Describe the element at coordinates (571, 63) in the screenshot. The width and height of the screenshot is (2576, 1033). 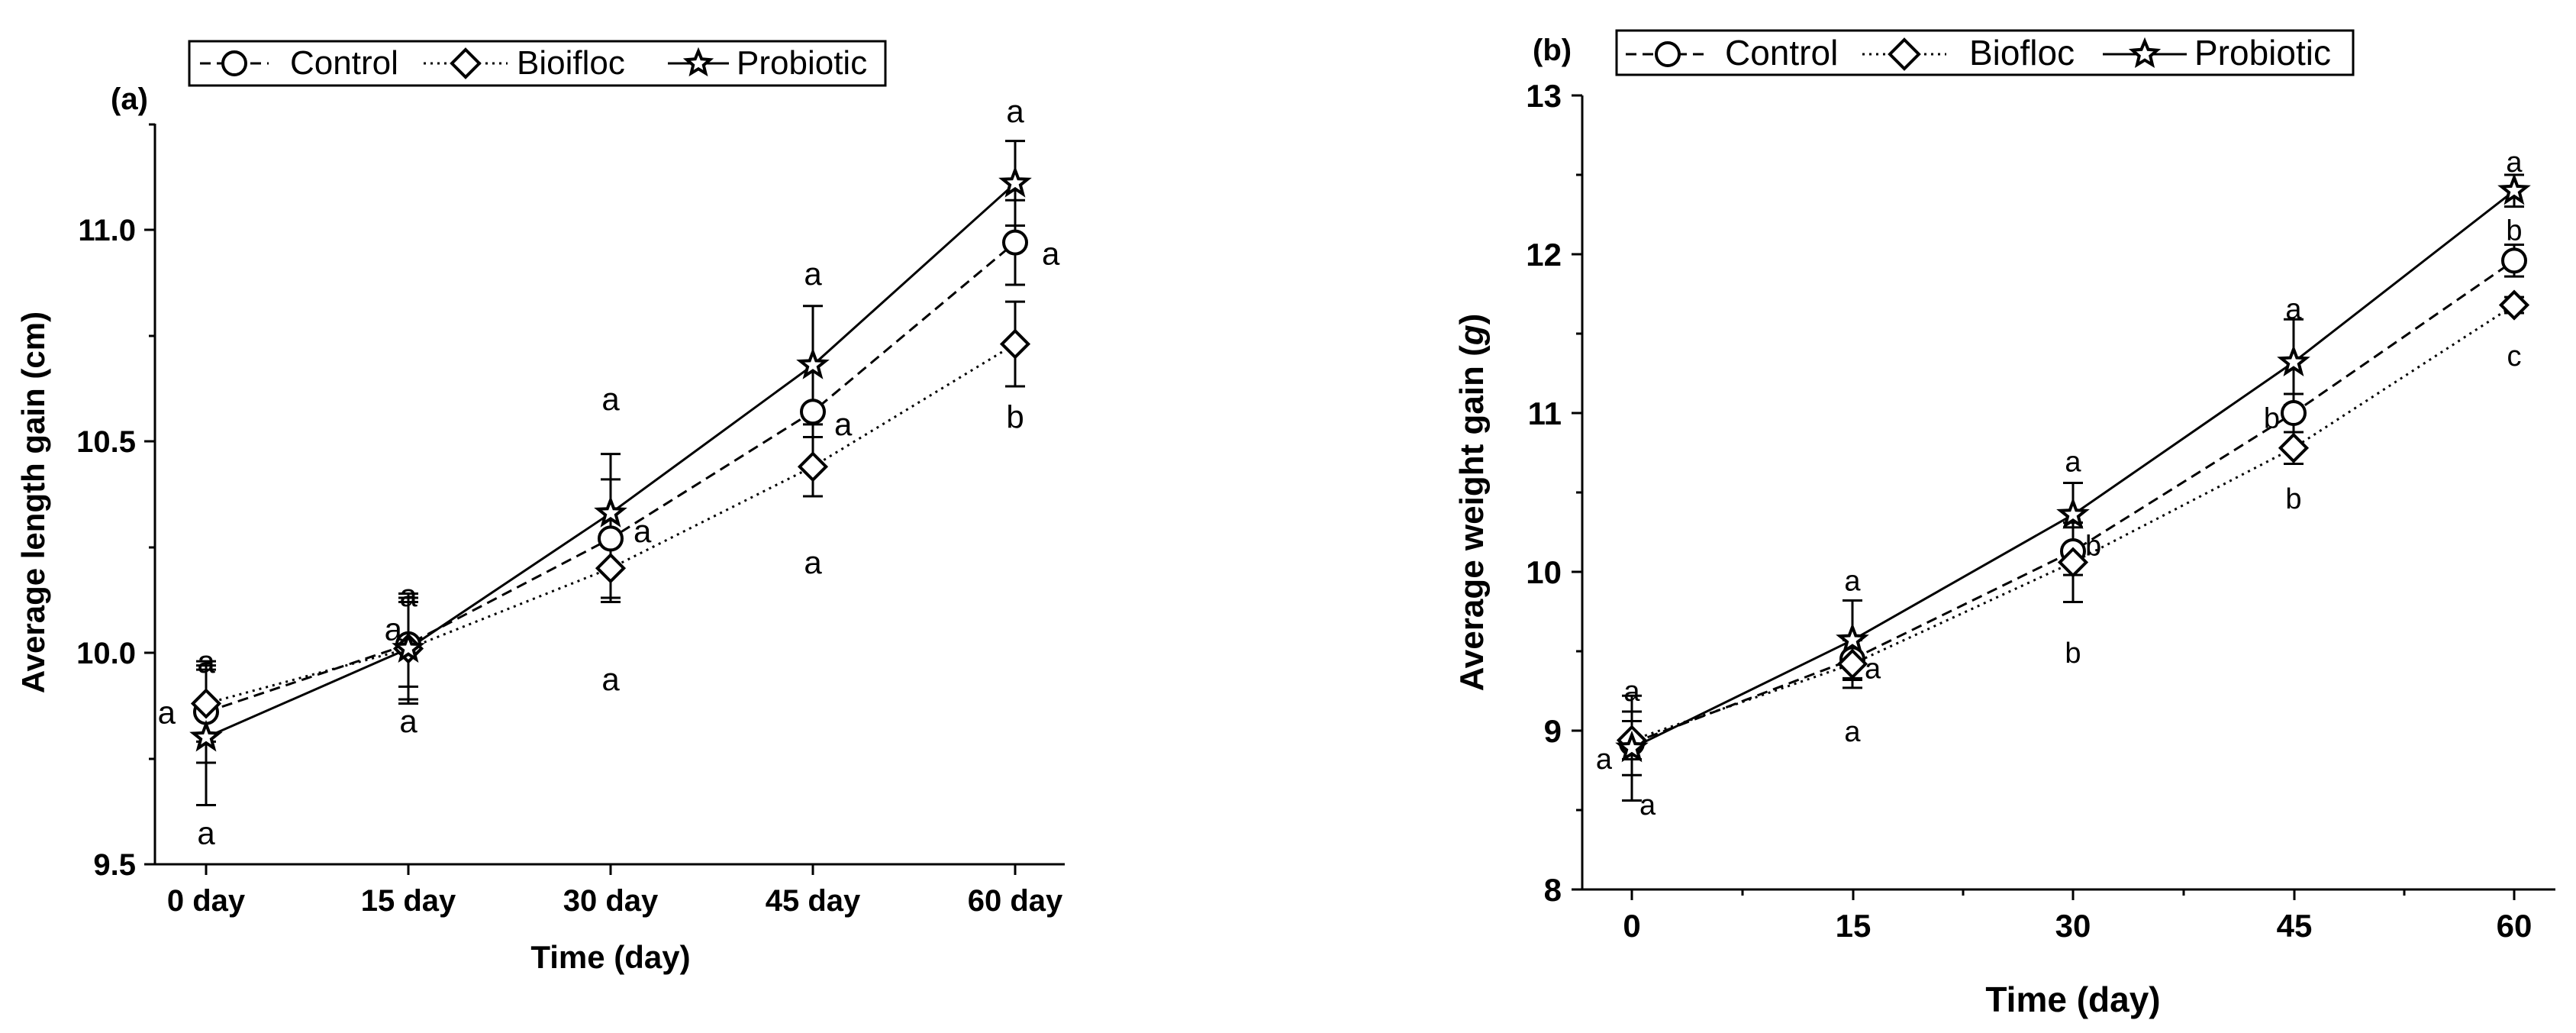
I see `legend-a-biofloc-label: Bioifloc` at that location.